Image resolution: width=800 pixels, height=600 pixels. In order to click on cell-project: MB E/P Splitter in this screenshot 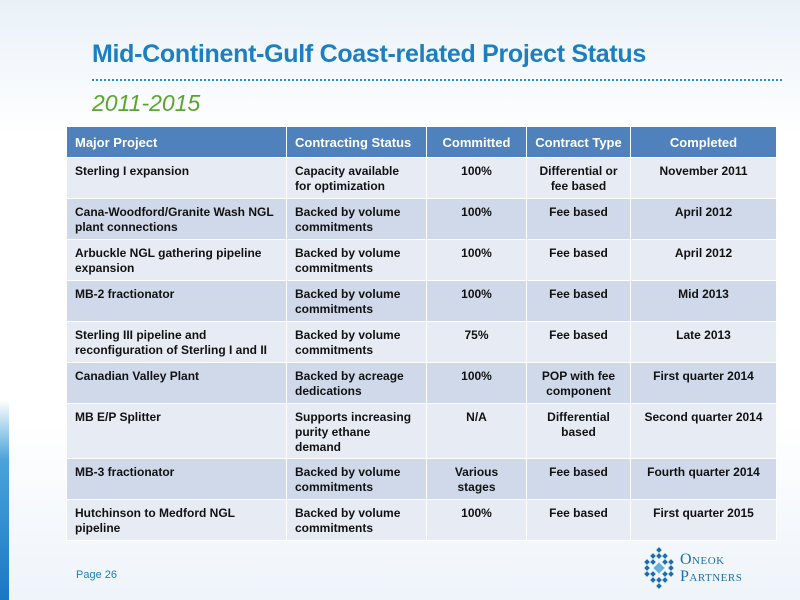, I will do `click(176, 431)`.